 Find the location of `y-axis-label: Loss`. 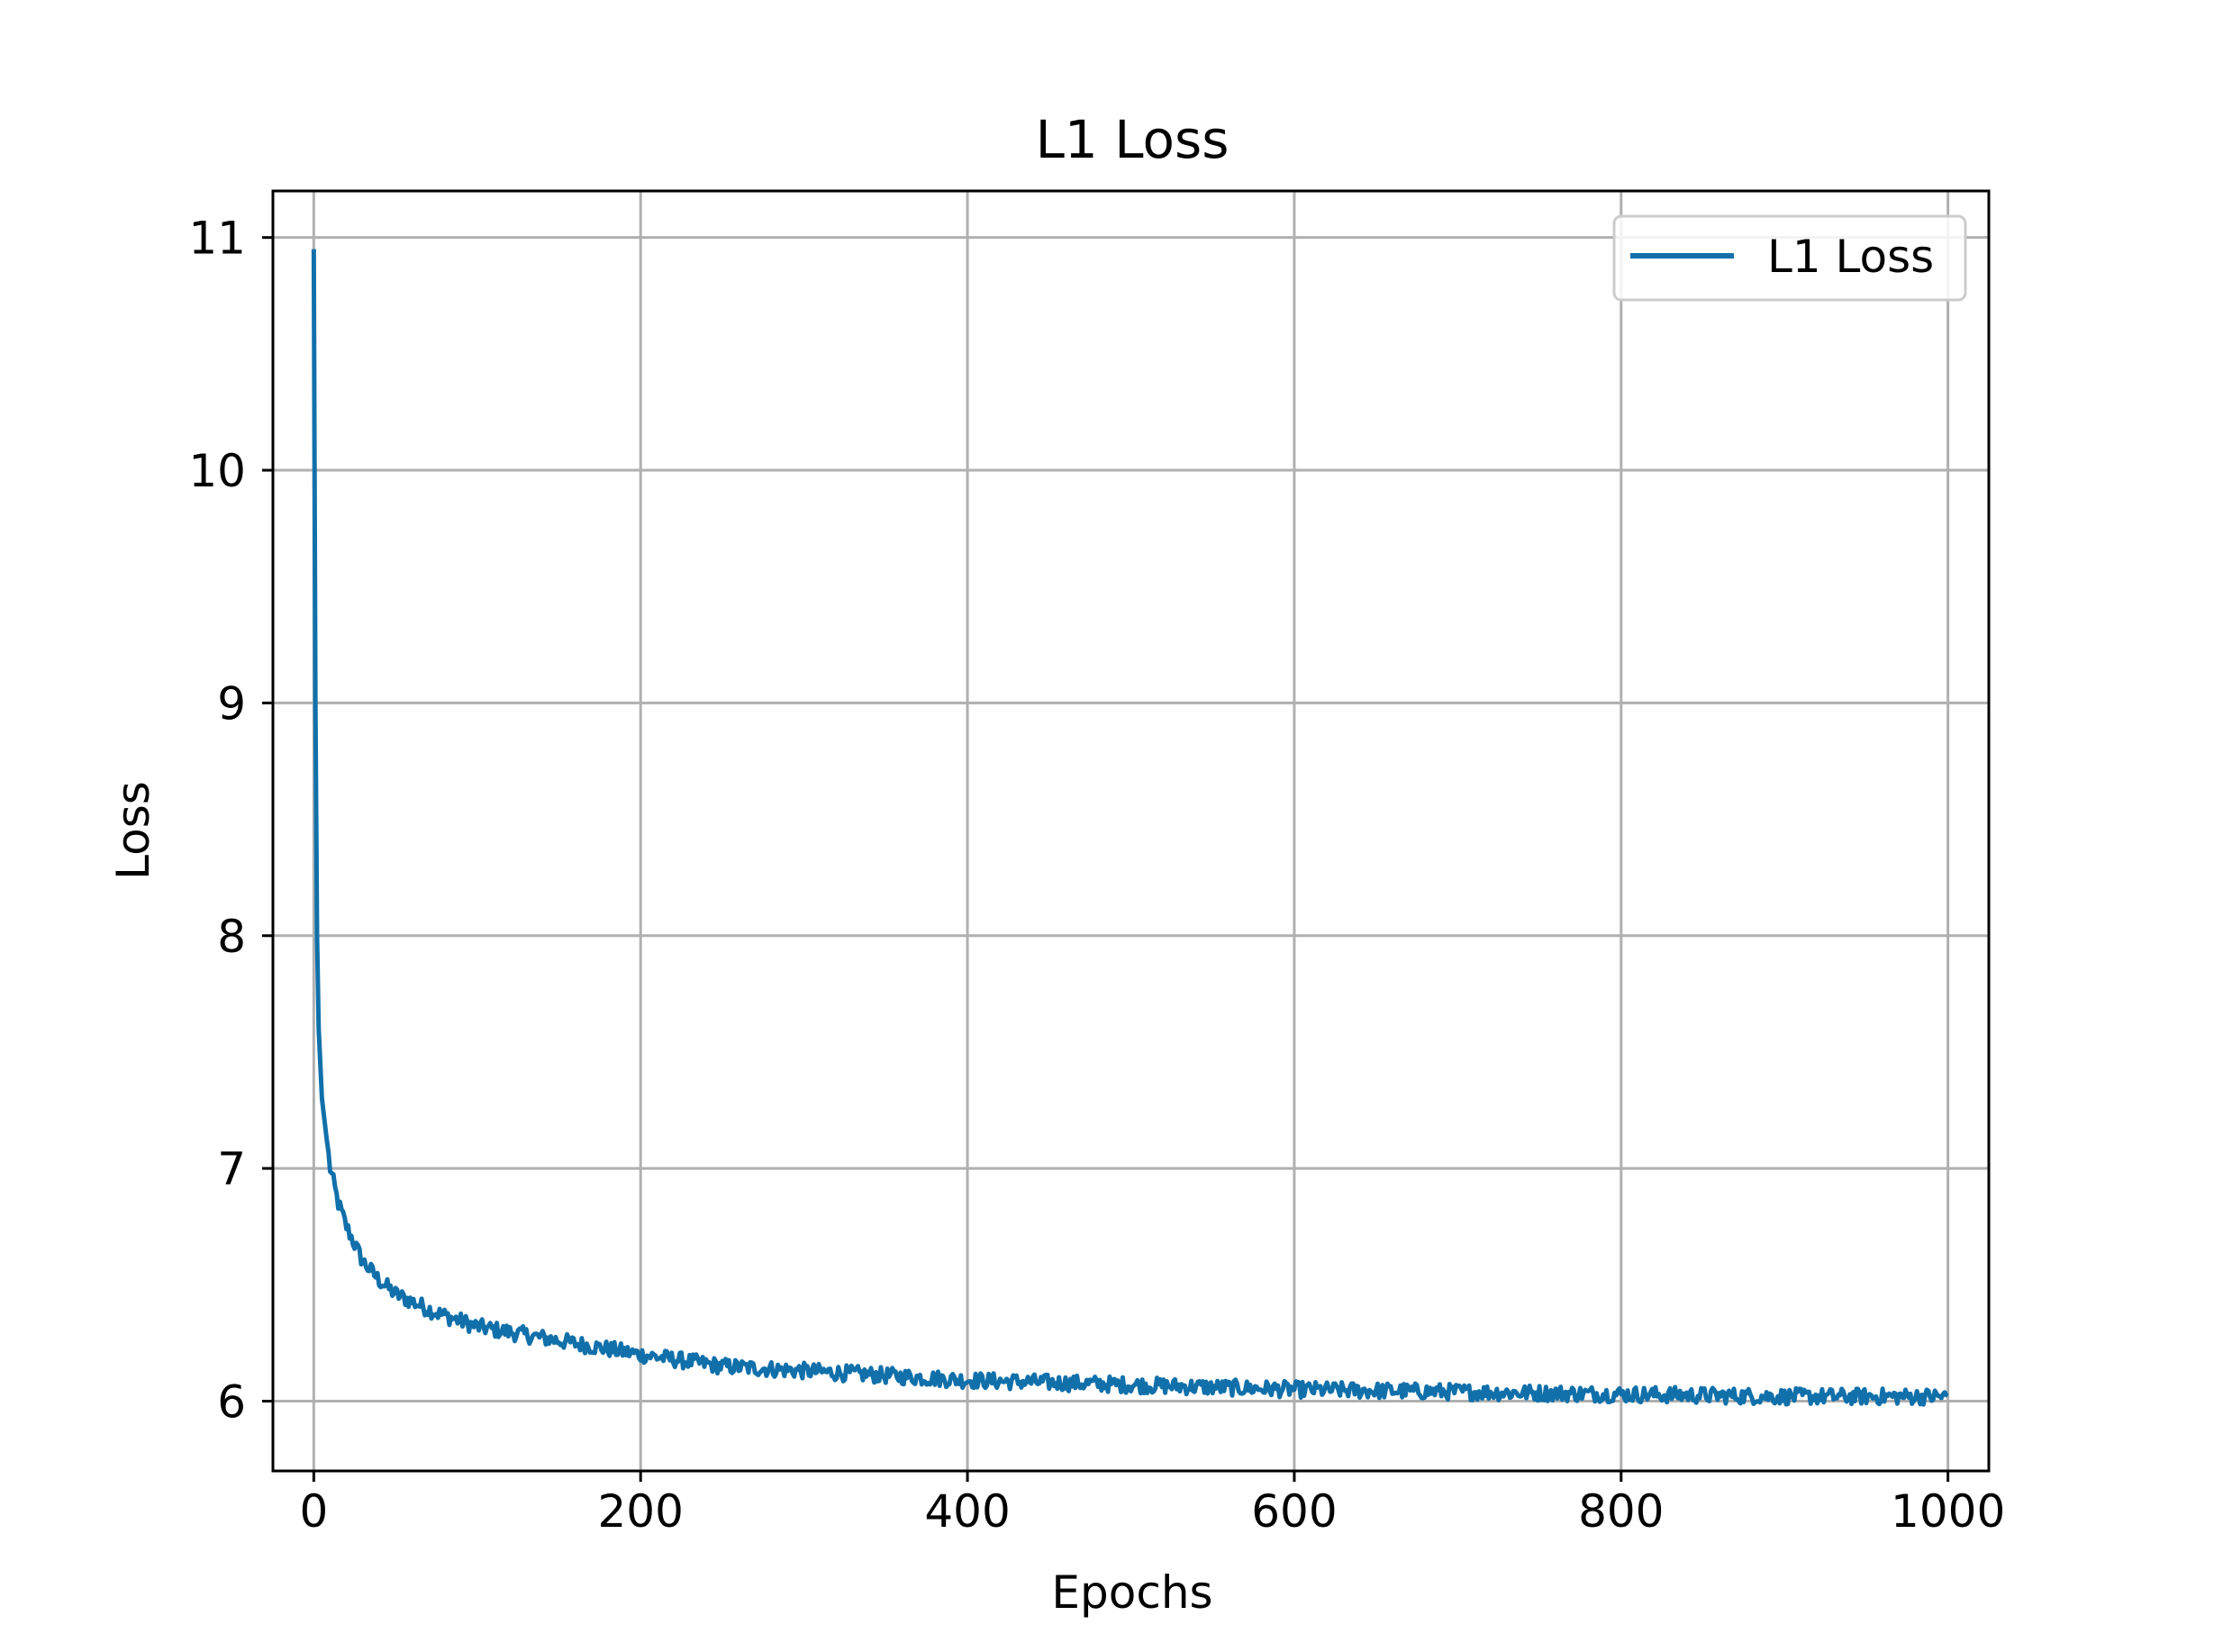

y-axis-label: Loss is located at coordinates (133, 830).